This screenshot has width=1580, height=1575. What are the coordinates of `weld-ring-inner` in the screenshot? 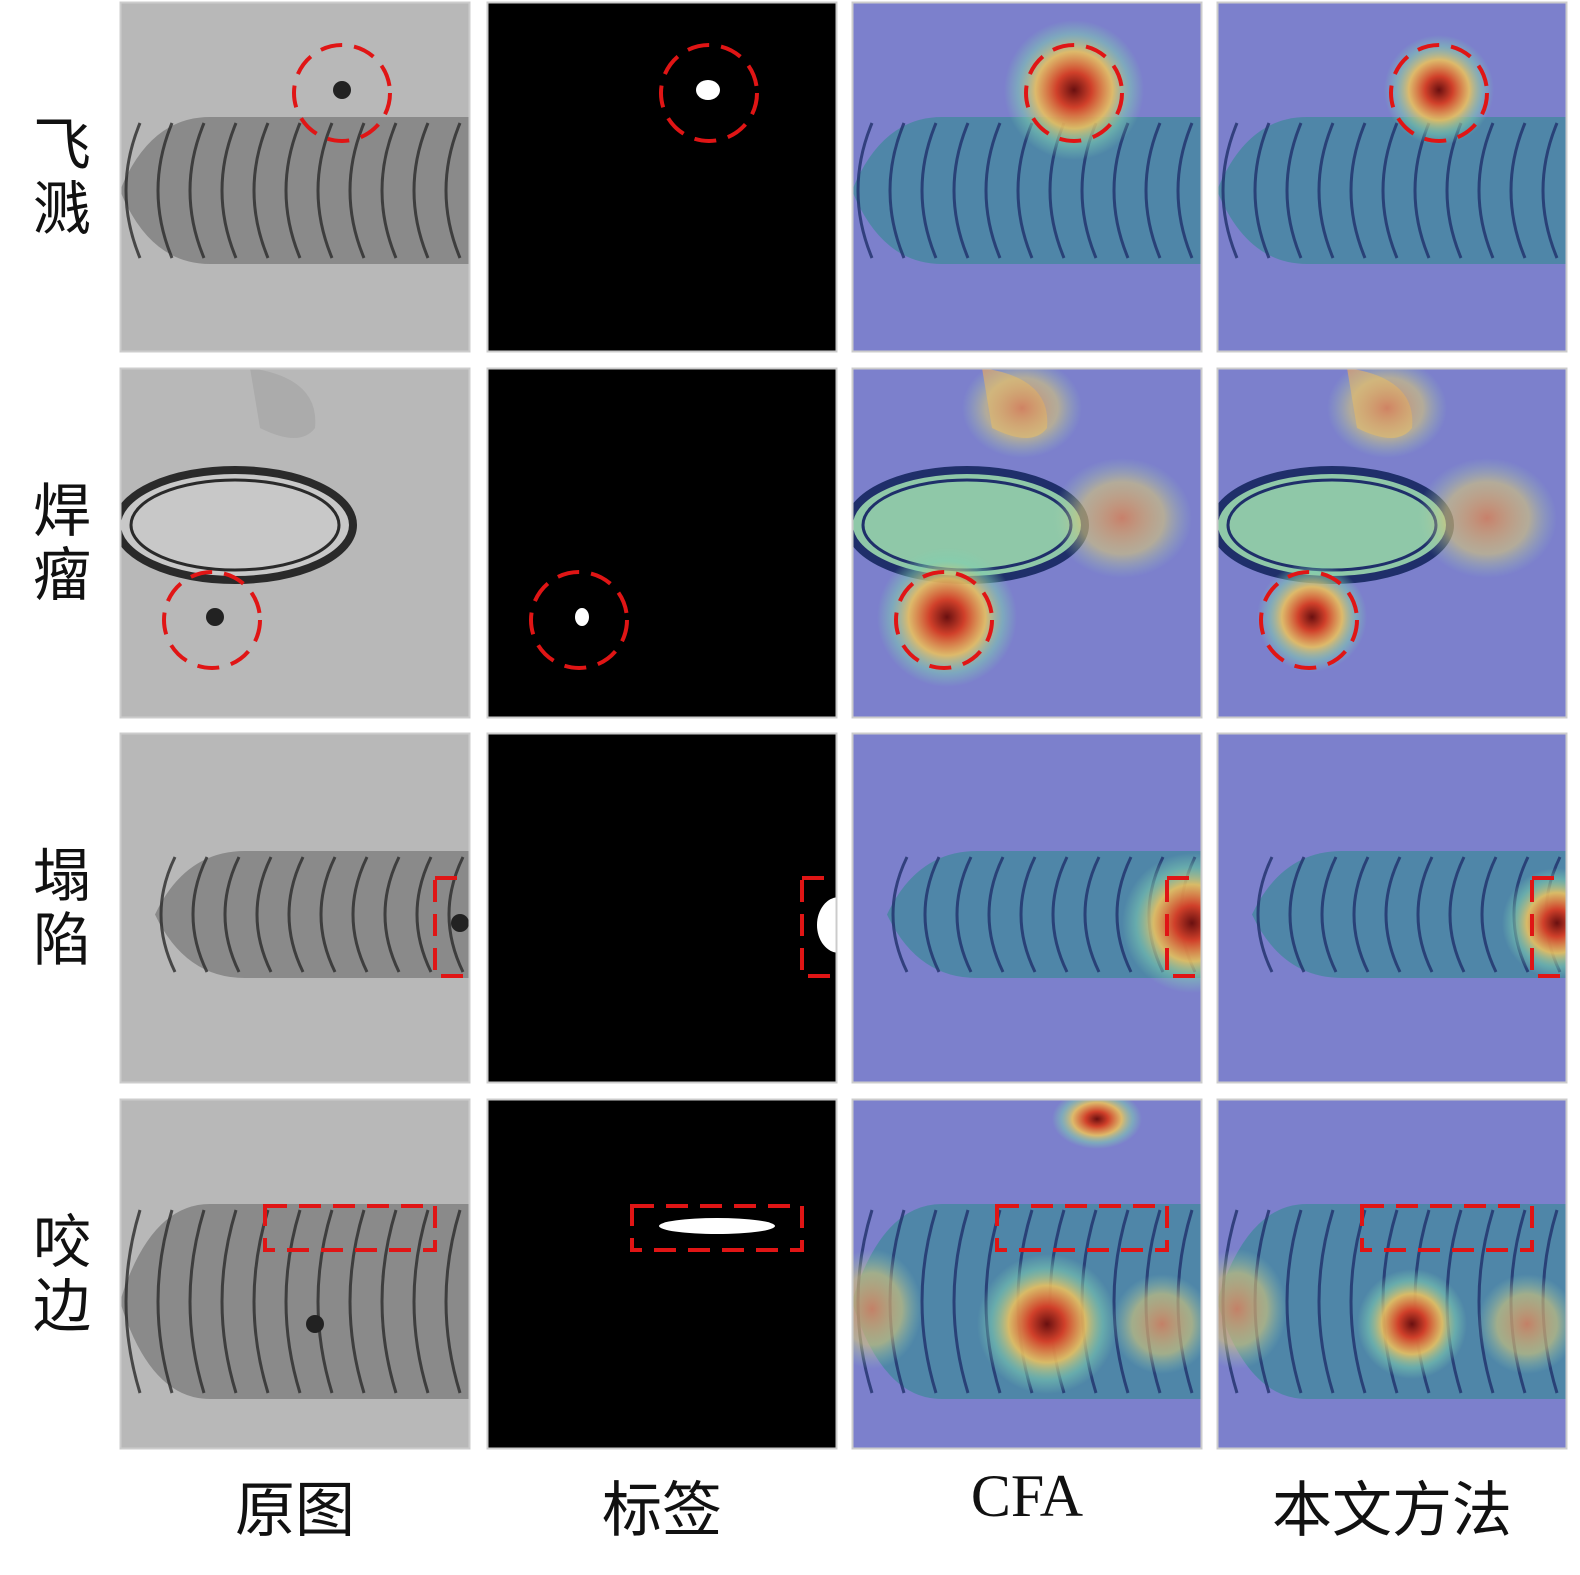 It's located at (235, 525).